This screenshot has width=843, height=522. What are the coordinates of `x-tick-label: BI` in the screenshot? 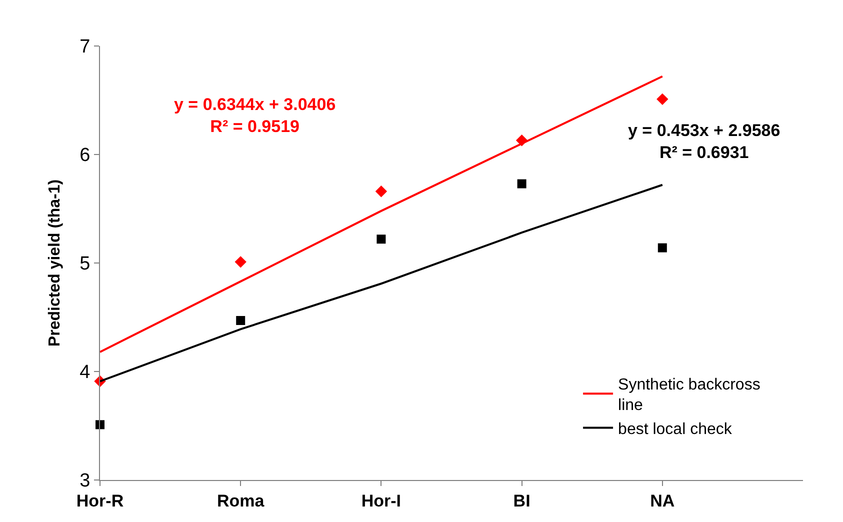 It's located at (521, 500).